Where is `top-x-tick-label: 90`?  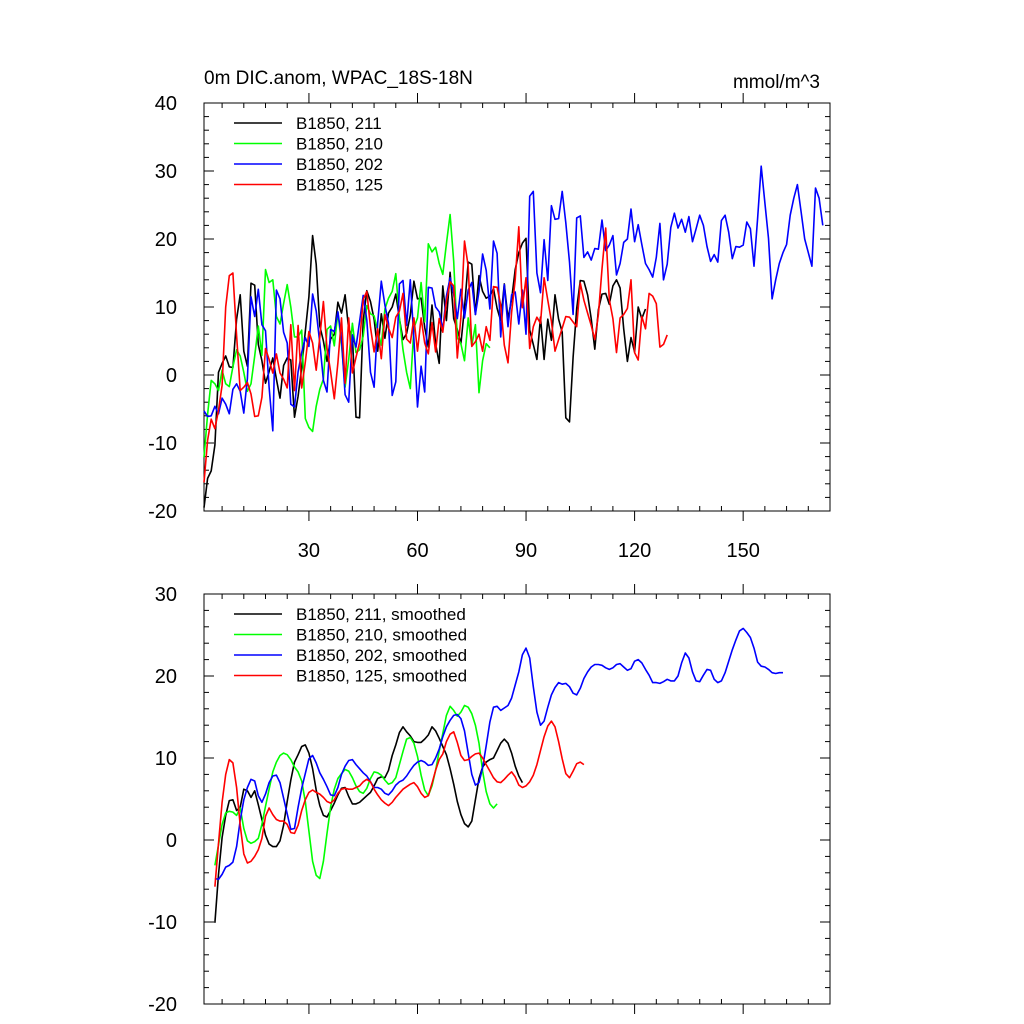 top-x-tick-label: 90 is located at coordinates (526, 551).